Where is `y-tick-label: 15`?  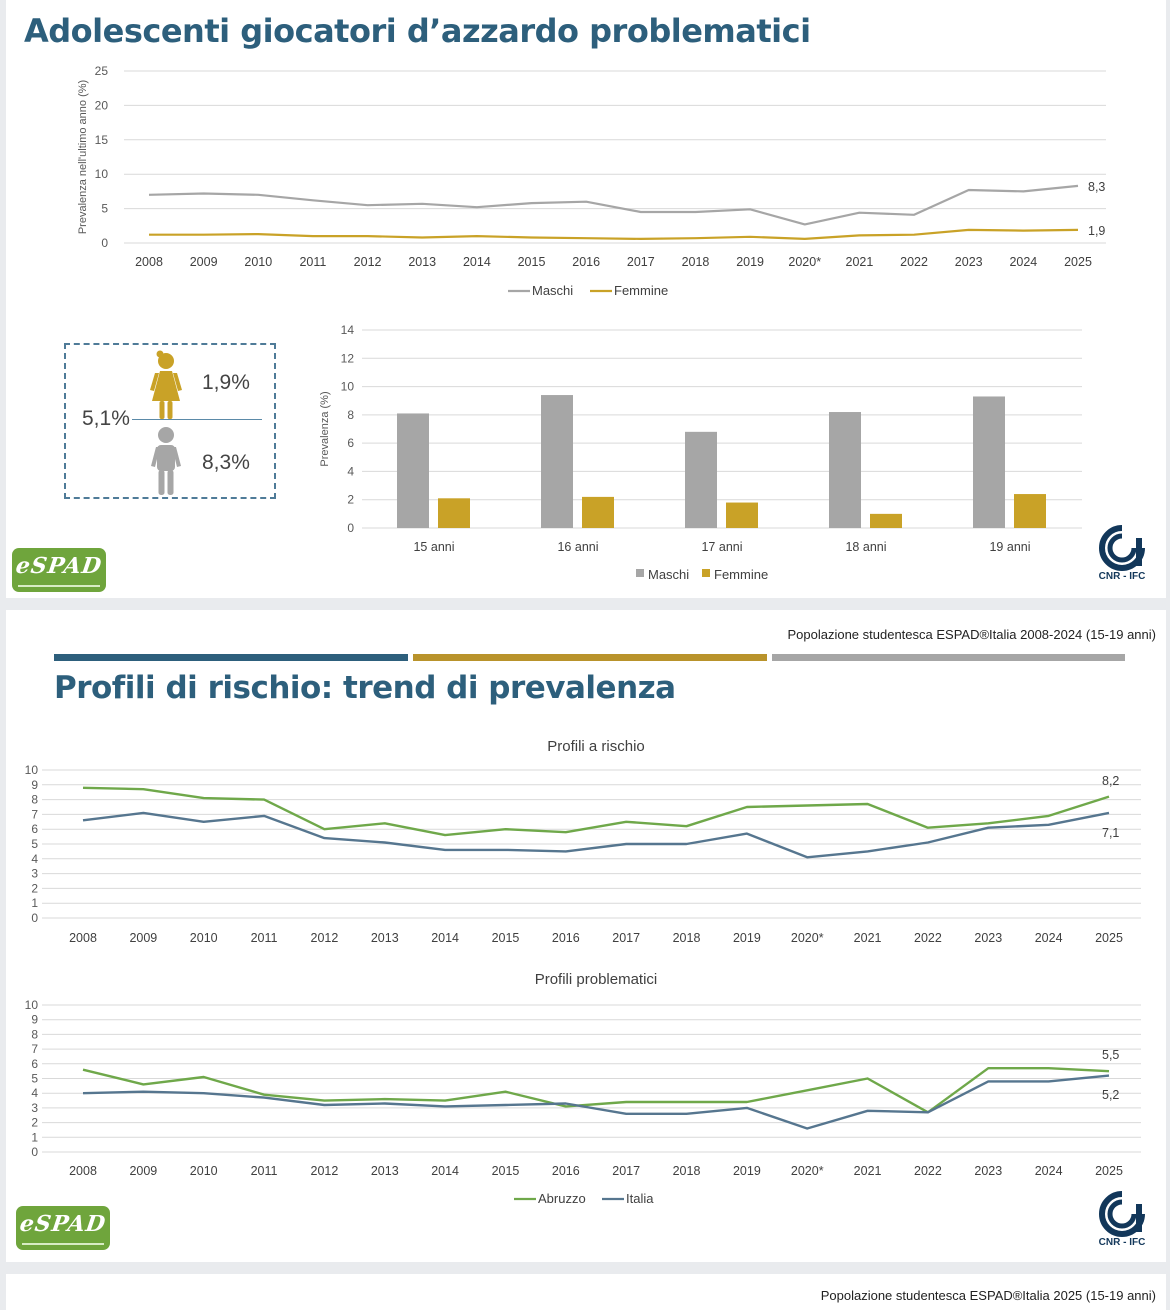
y-tick-label: 15 is located at coordinates (102, 140).